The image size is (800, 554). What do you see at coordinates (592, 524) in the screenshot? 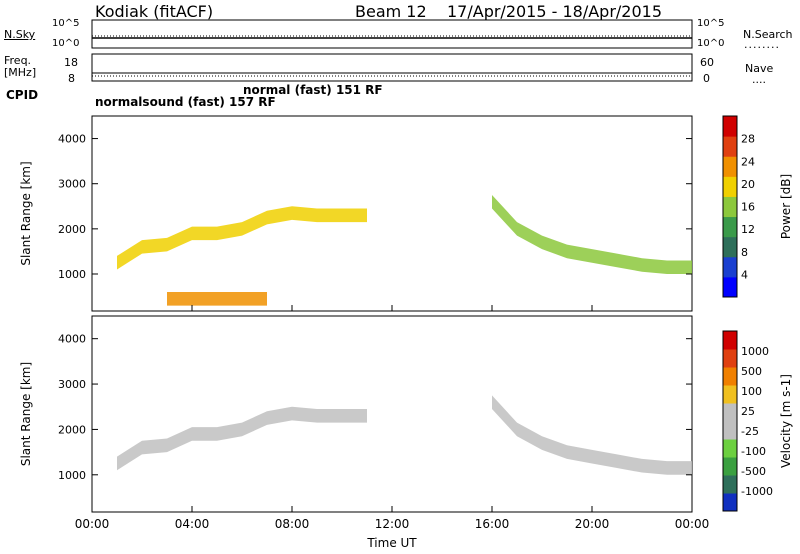
I see `x-tick-label: 20:00` at bounding box center [592, 524].